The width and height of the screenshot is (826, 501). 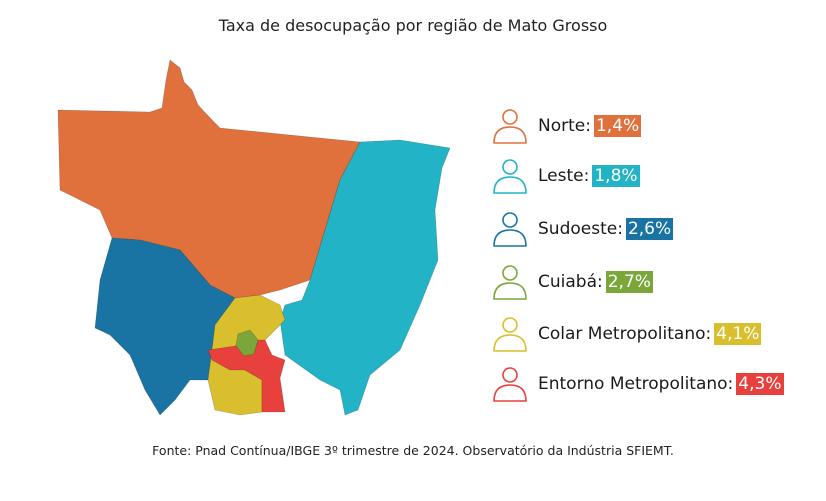 I want to click on legend-label: Colar Metropolitano:, so click(x=625, y=334).